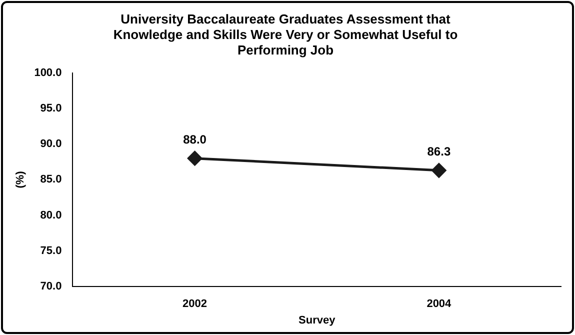 This screenshot has height=335, width=575. What do you see at coordinates (439, 304) in the screenshot?
I see `x-tick-label: 2004` at bounding box center [439, 304].